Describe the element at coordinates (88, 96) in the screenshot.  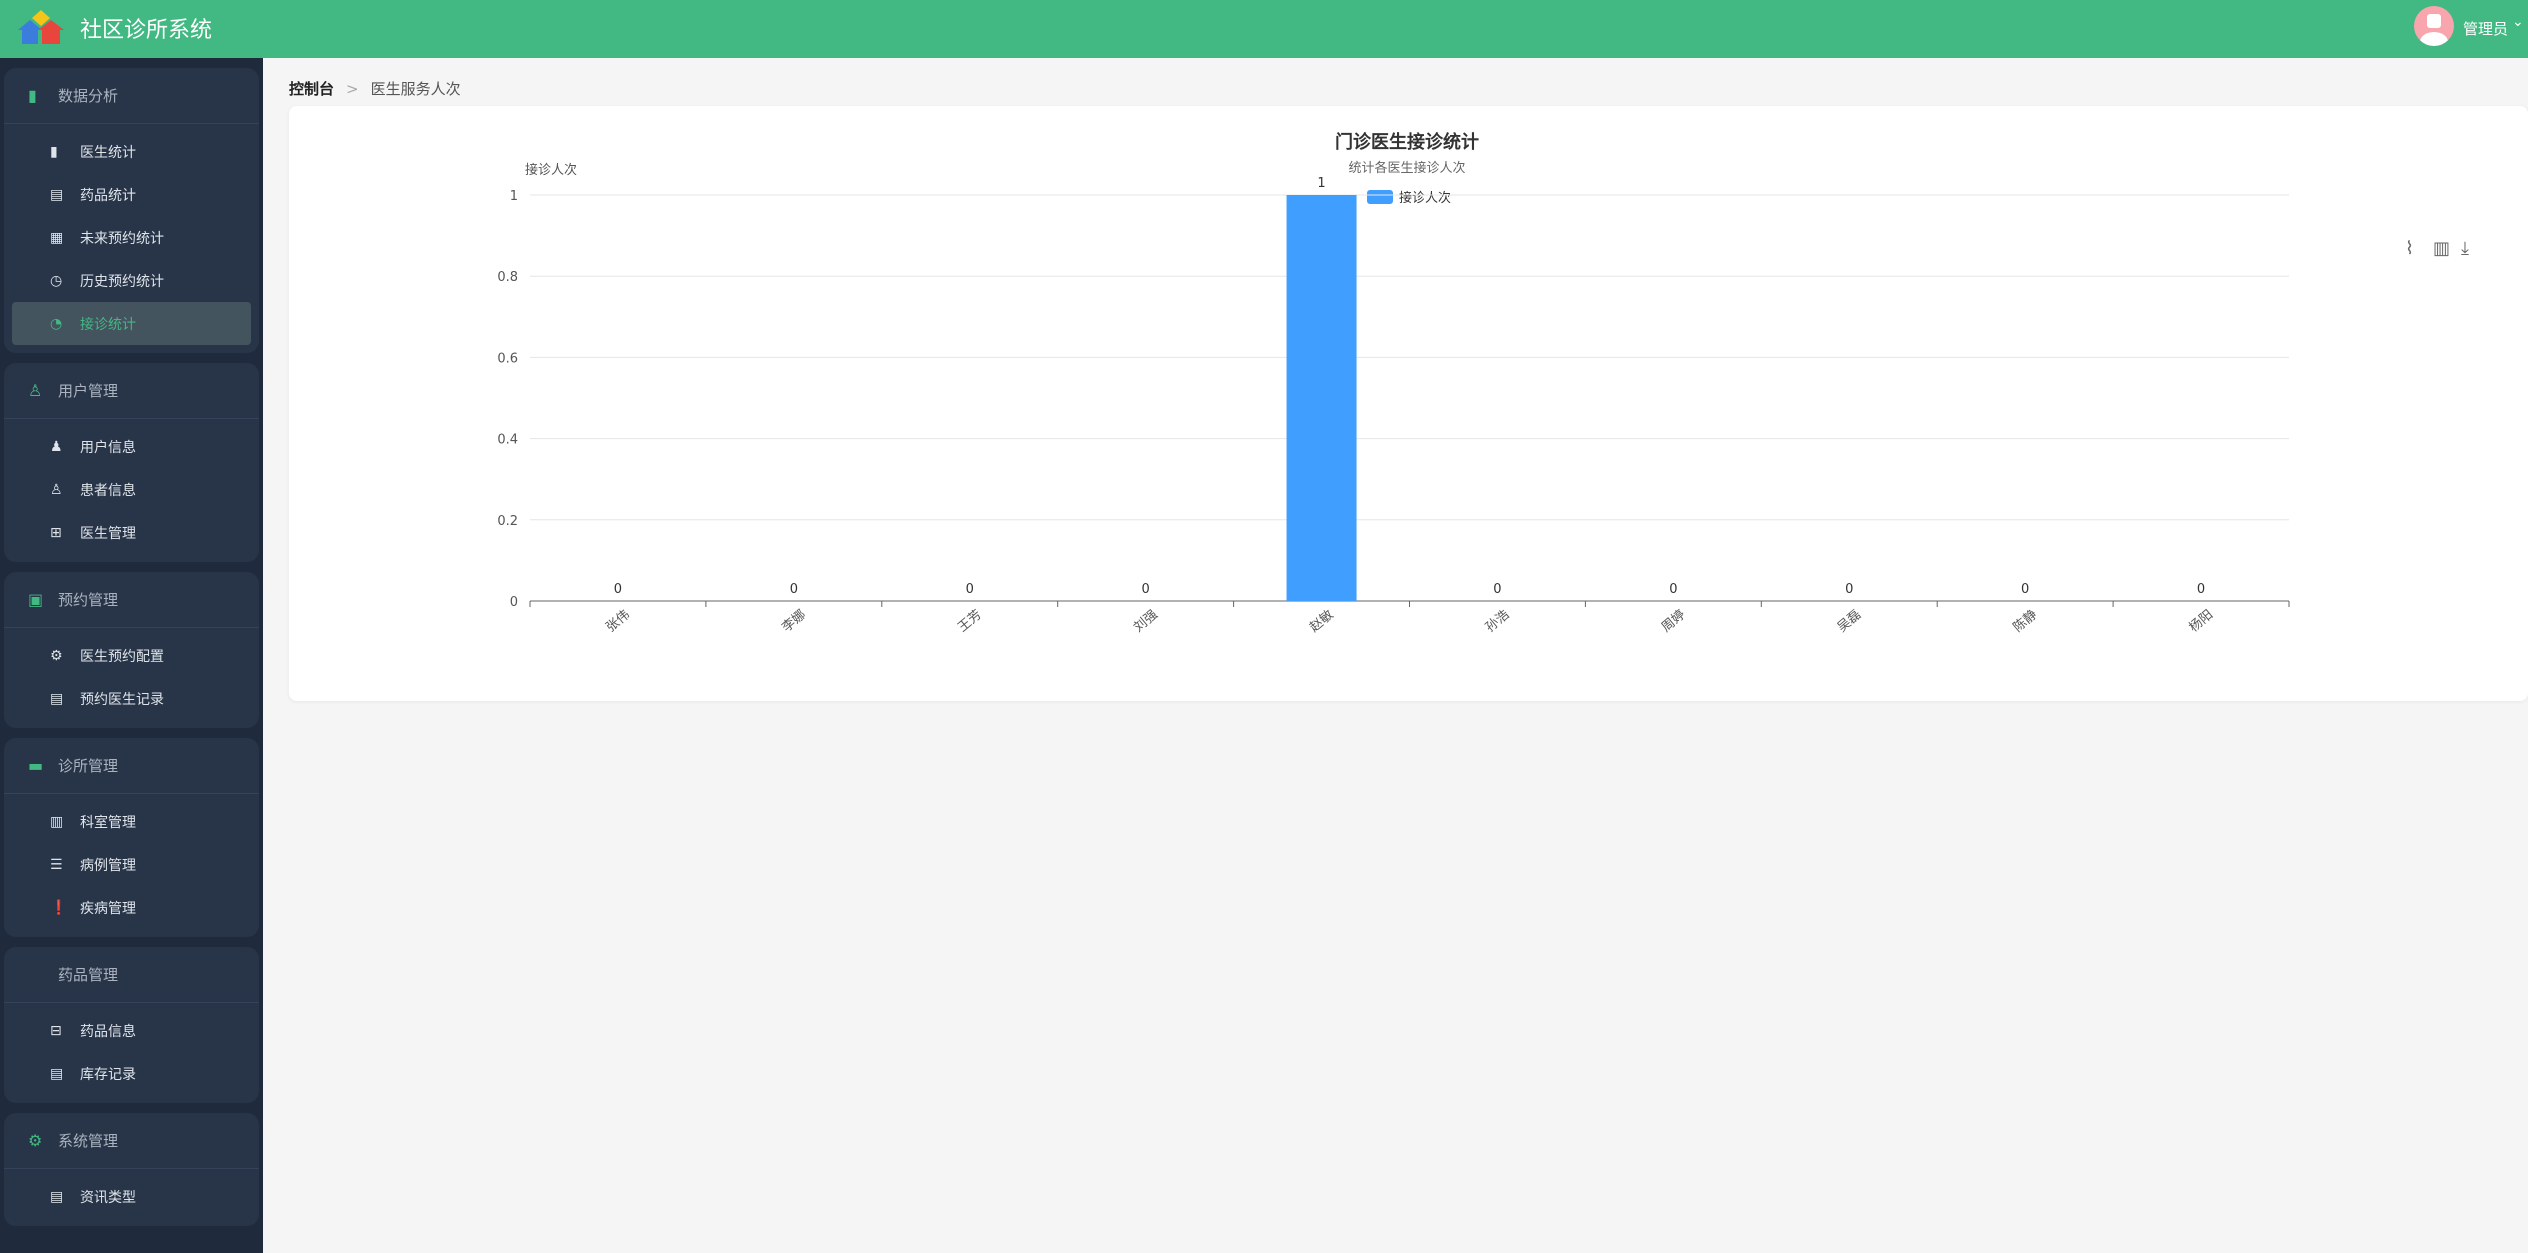
I see `menu-group-label: 数据分析` at that location.